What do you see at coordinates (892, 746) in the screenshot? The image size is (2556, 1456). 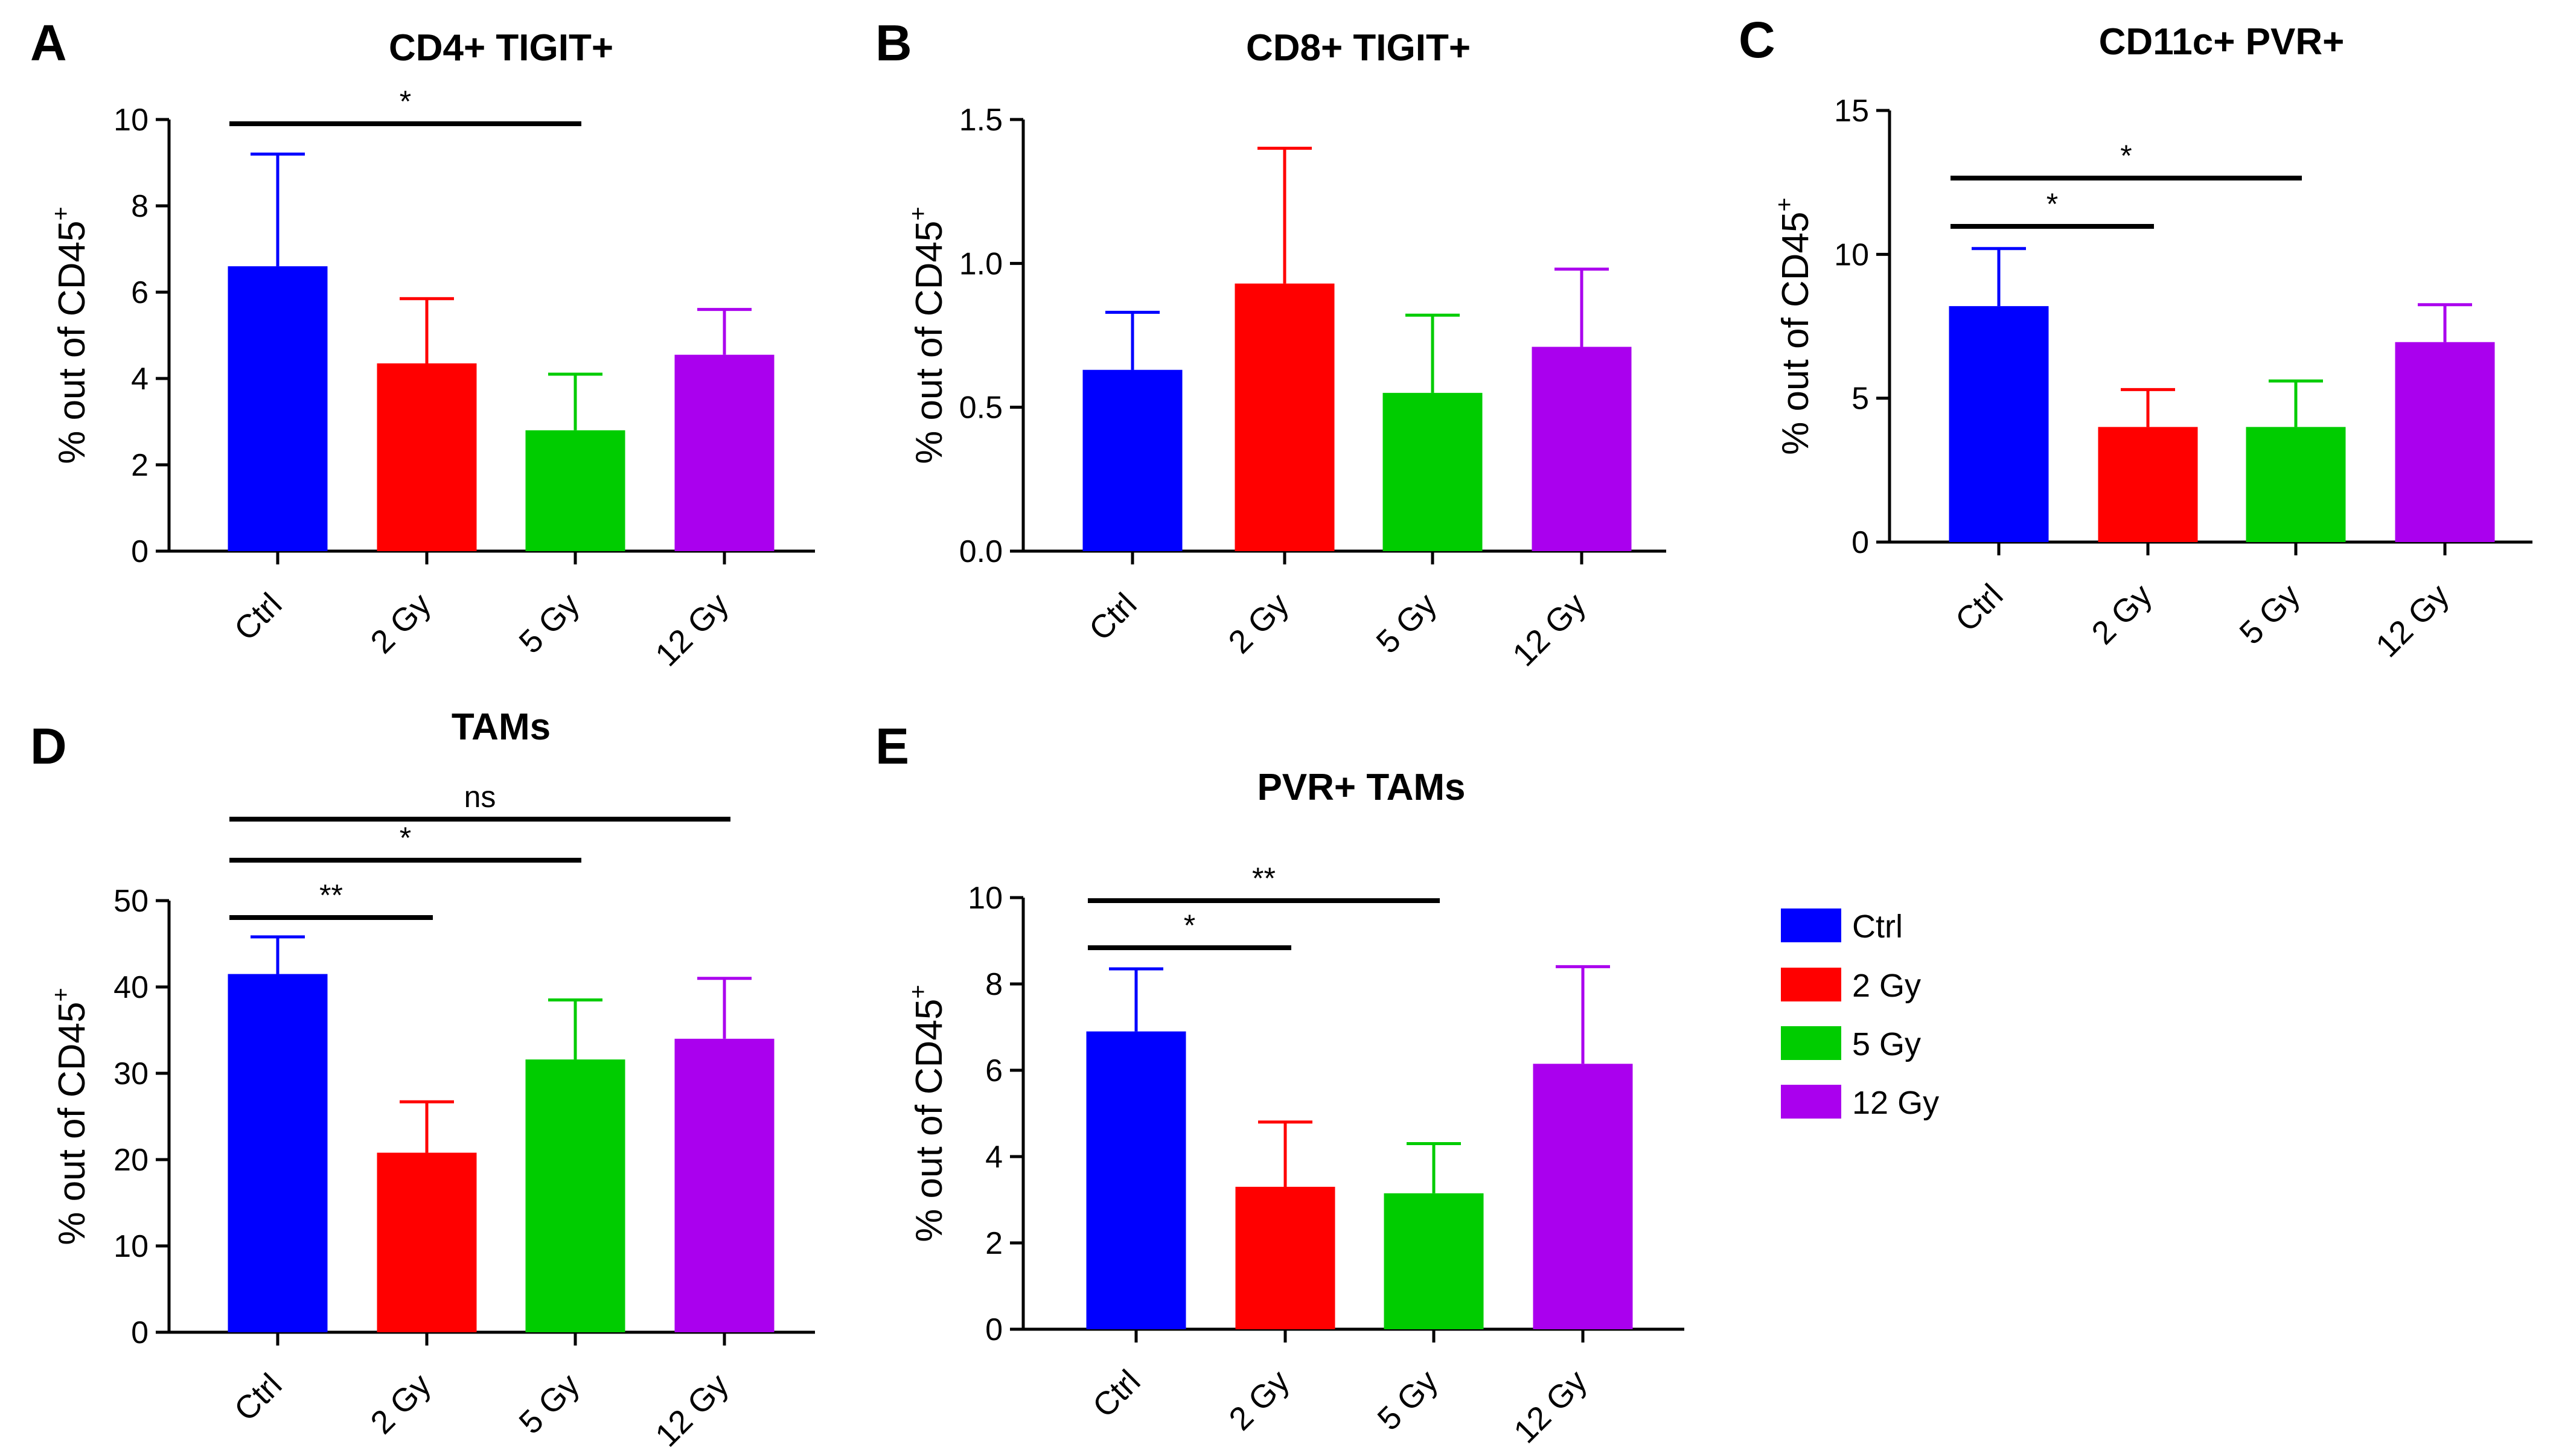 I see `panel-letter-e: E` at bounding box center [892, 746].